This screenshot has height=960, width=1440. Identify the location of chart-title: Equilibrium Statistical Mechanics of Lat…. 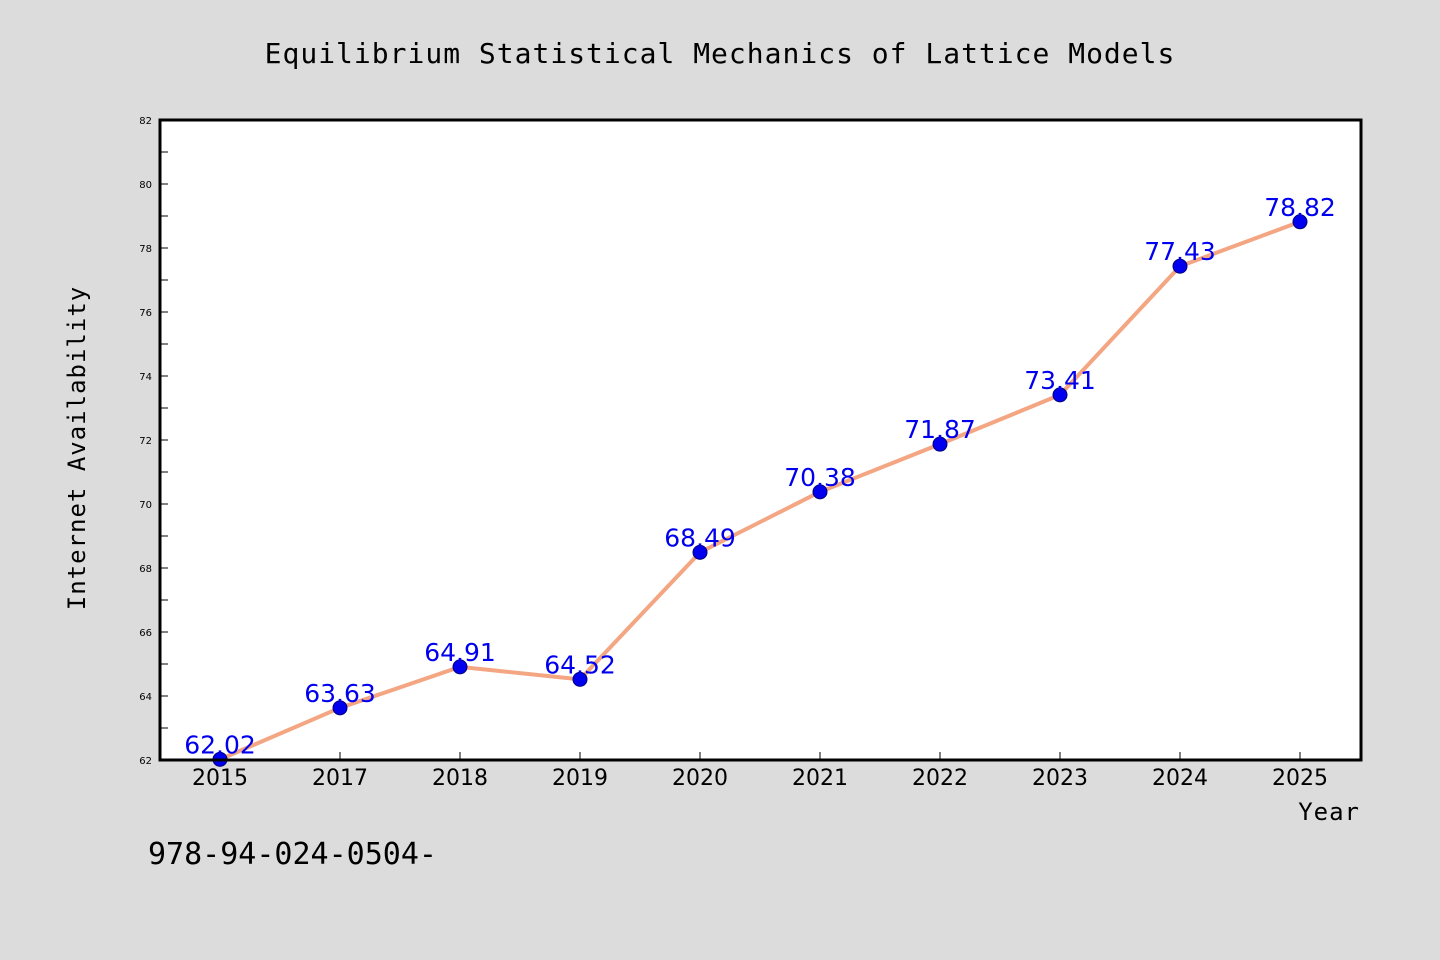
(720, 53).